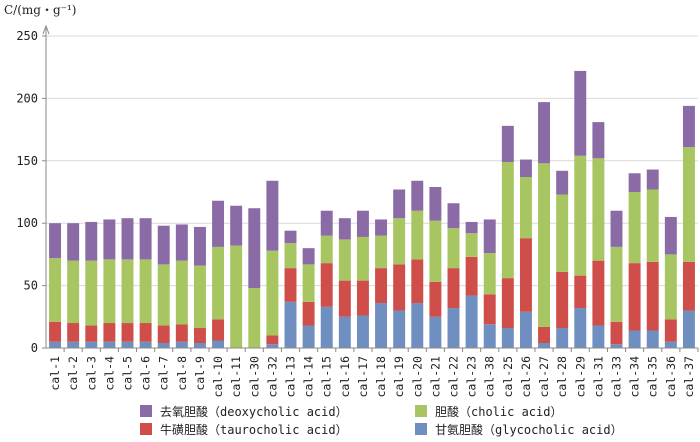  Describe the element at coordinates (580, 328) in the screenshot. I see `bar-segment-cal-29-s0` at that location.